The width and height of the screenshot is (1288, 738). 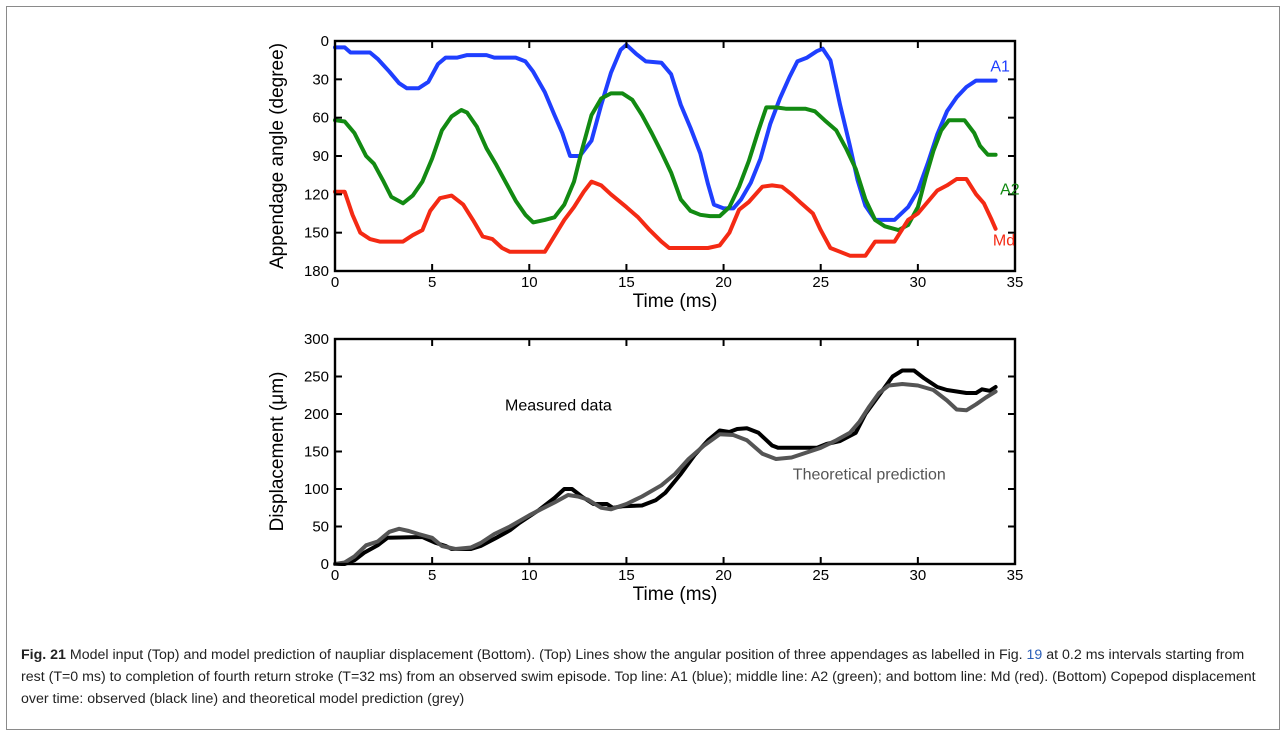 What do you see at coordinates (1004, 240) in the screenshot?
I see `series-label-md: Md` at bounding box center [1004, 240].